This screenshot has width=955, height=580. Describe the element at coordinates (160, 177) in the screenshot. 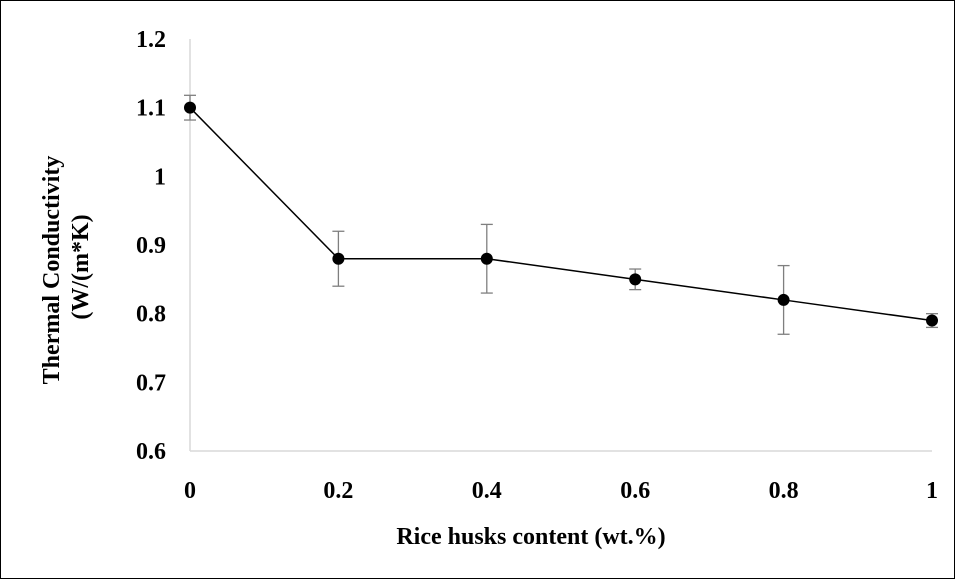

I see `y-tick-label: 1` at that location.